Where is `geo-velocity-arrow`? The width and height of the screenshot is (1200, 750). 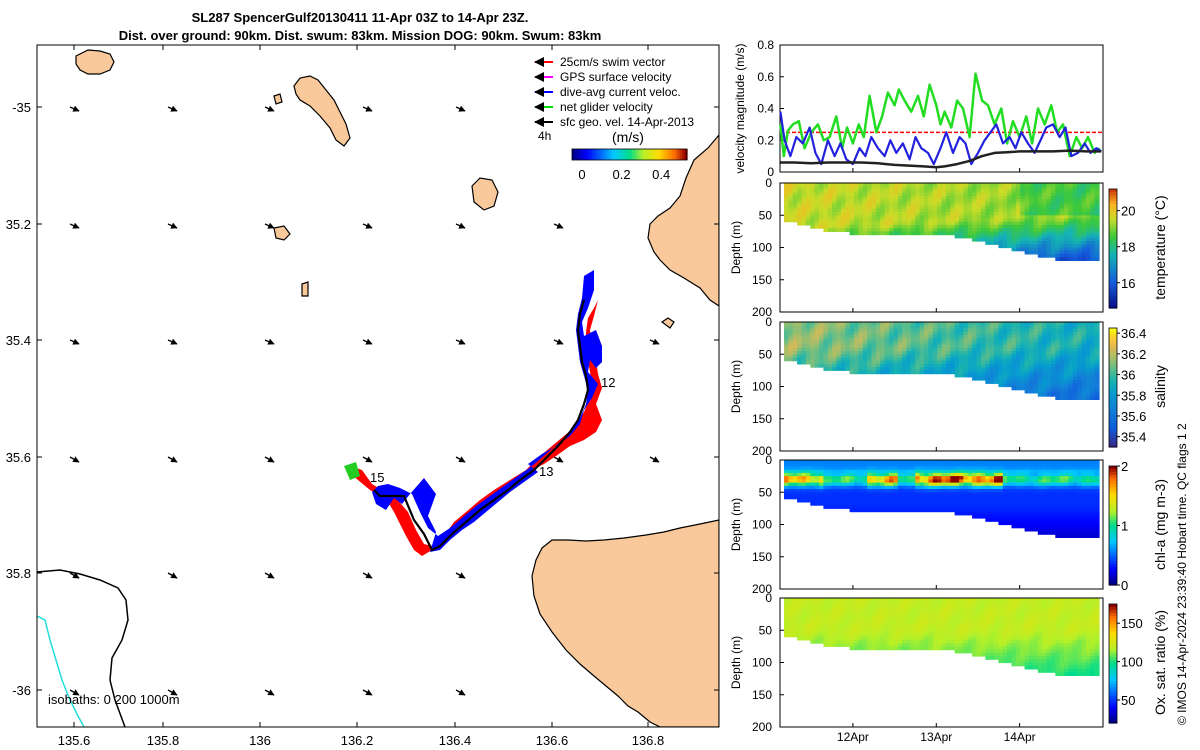 geo-velocity-arrow is located at coordinates (367, 341).